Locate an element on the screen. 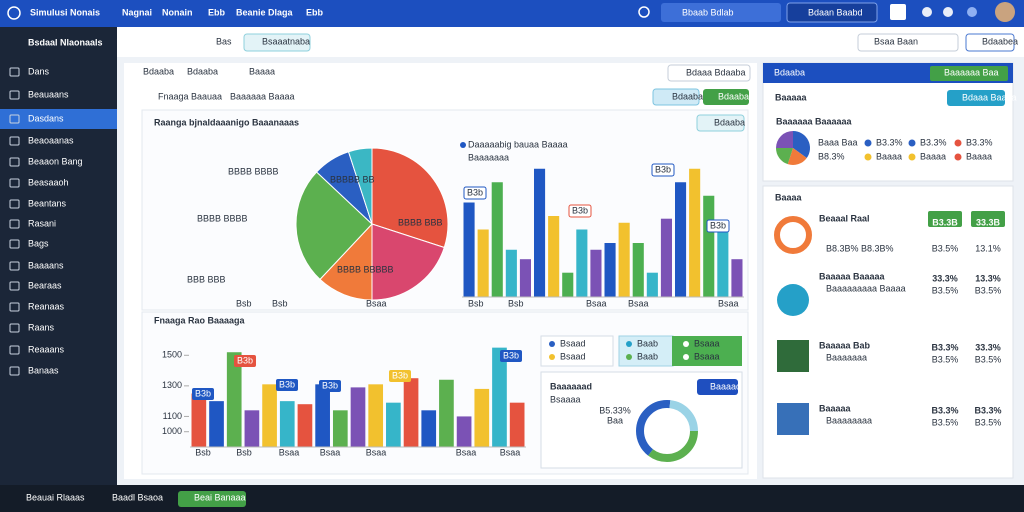 This screenshot has height=512, width=1024. settings-icon is located at coordinates (972, 12).